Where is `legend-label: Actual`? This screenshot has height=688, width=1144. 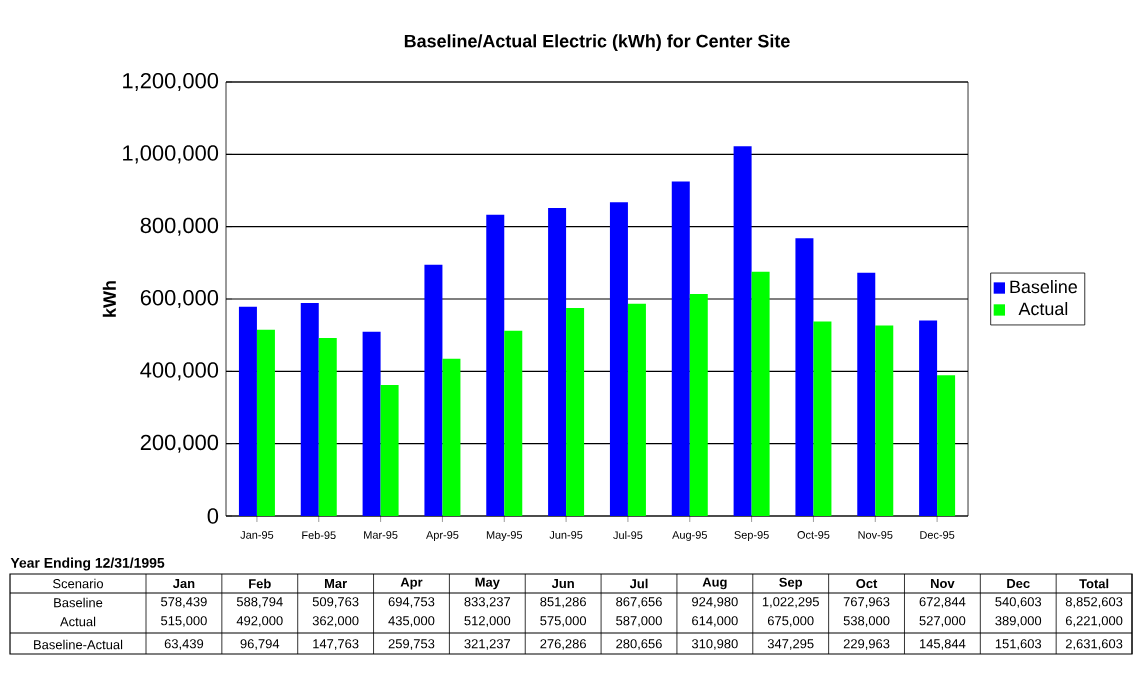
legend-label: Actual is located at coordinates (1043, 308).